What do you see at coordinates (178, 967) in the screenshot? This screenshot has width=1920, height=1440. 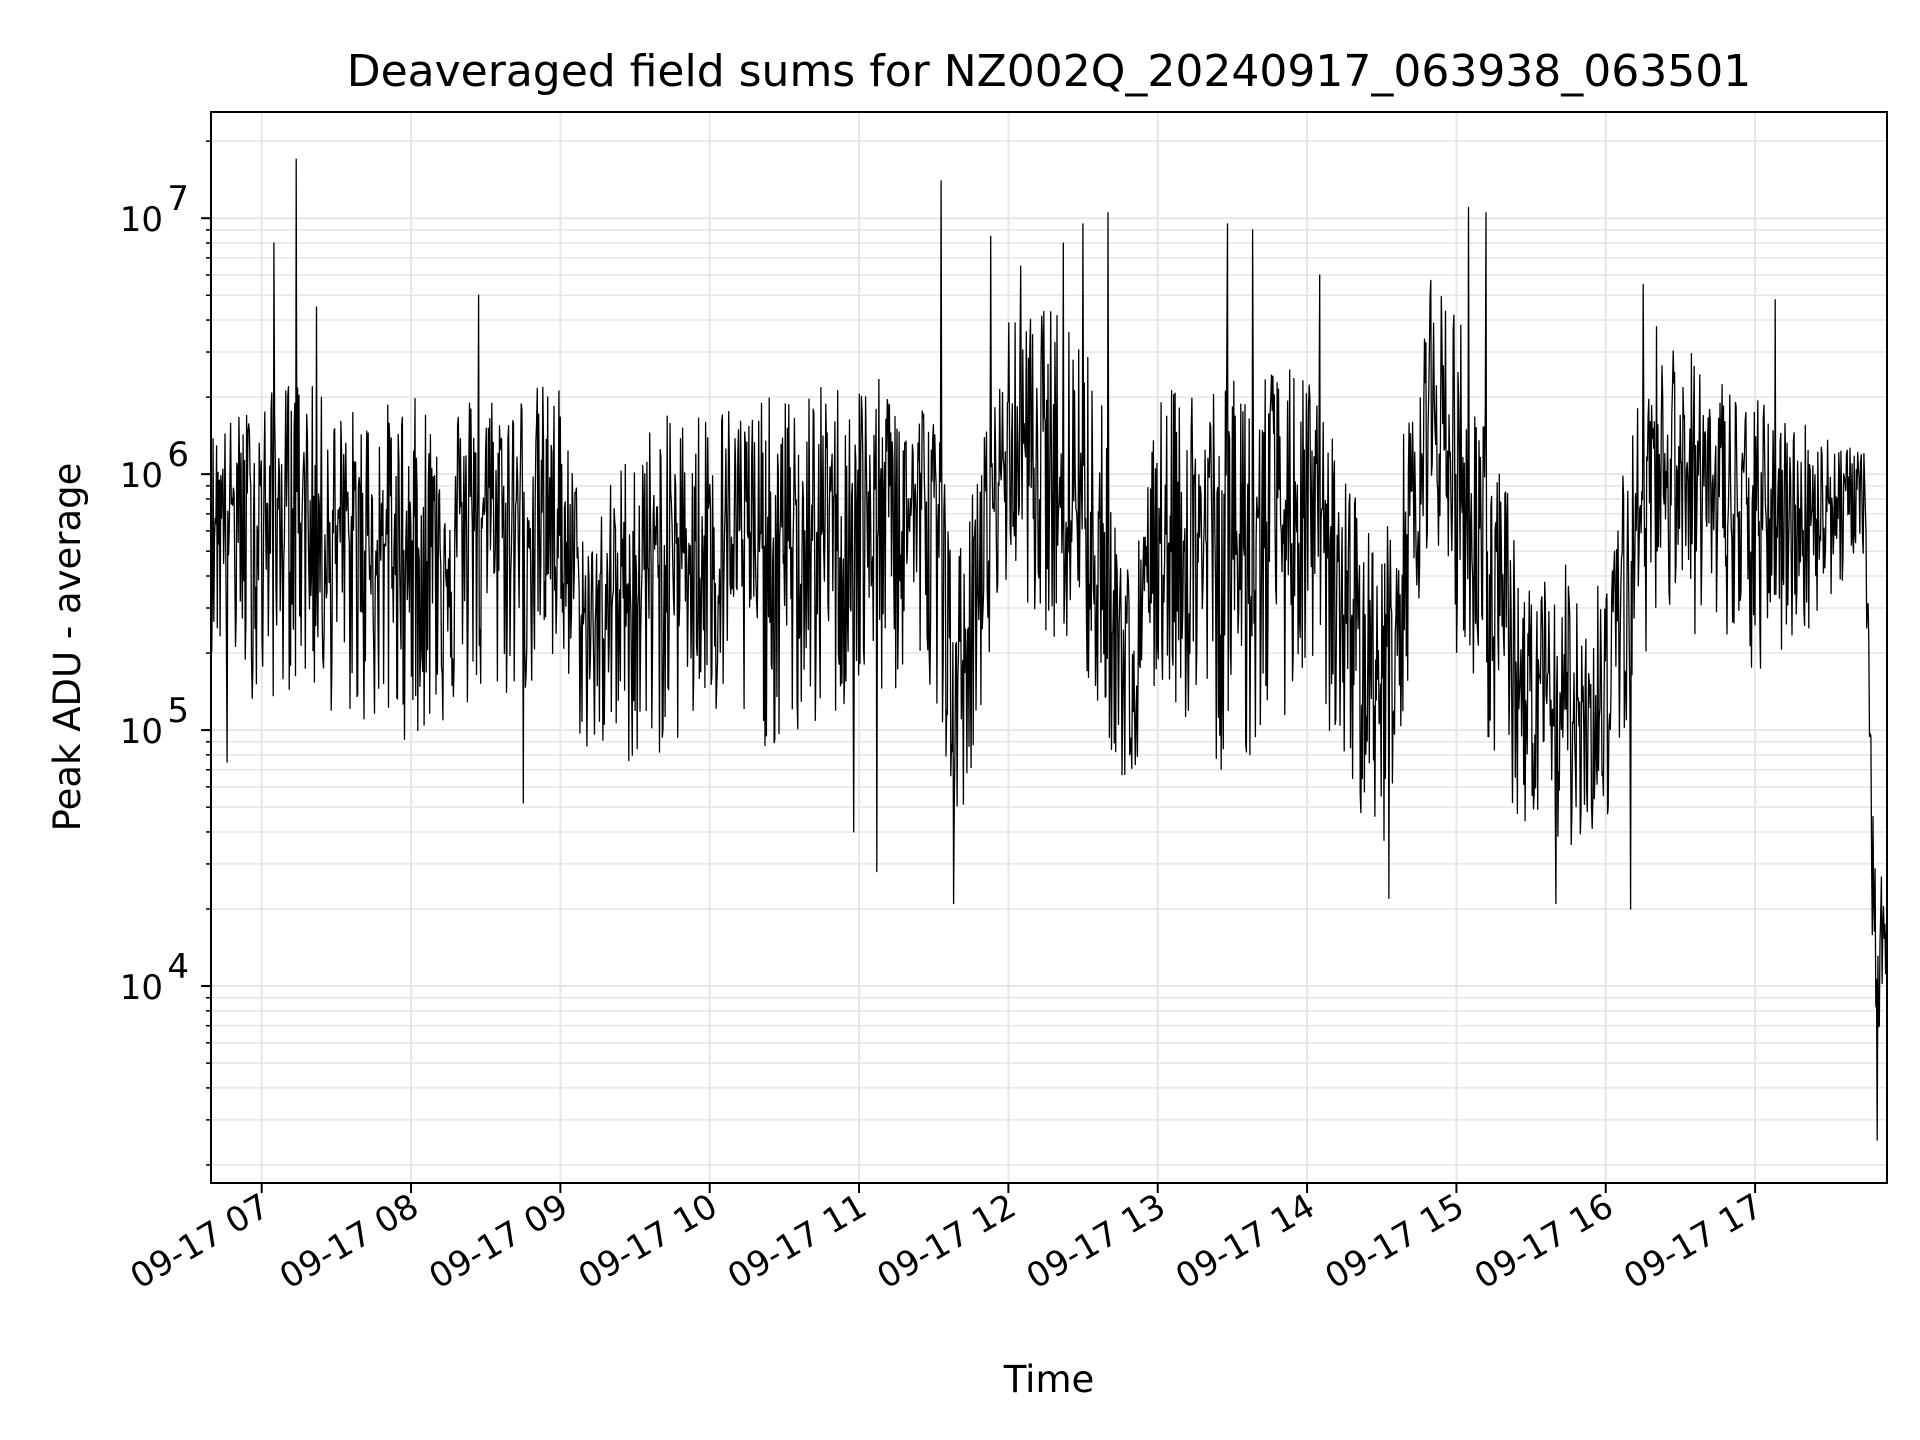 I see `y-tick-exponent: 4` at bounding box center [178, 967].